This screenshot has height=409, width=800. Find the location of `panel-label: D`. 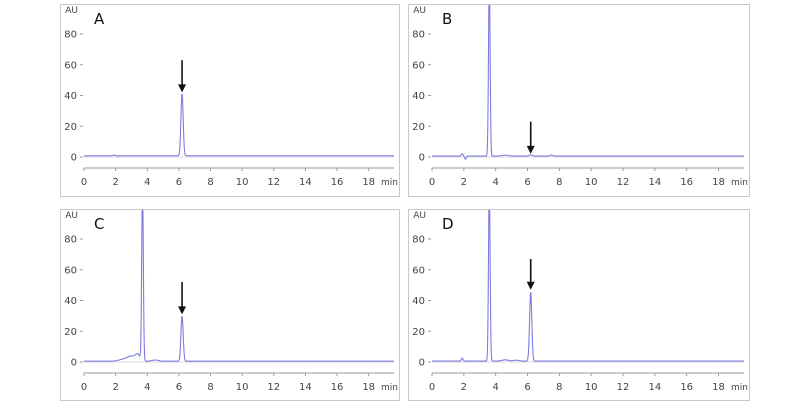

panel-label: D is located at coordinates (448, 224).